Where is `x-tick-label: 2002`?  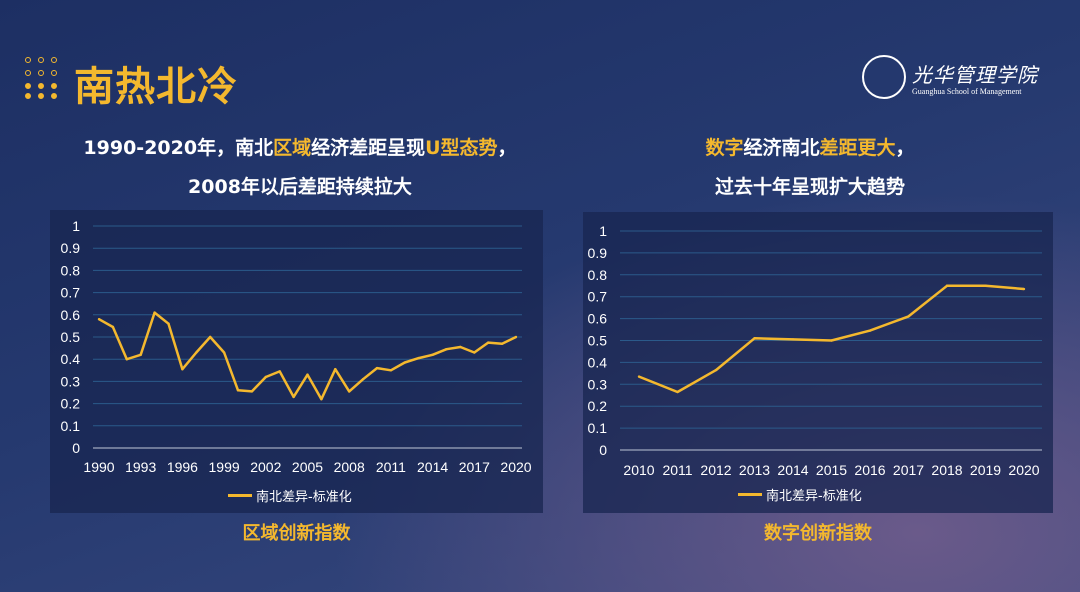 x-tick-label: 2002 is located at coordinates (265, 467).